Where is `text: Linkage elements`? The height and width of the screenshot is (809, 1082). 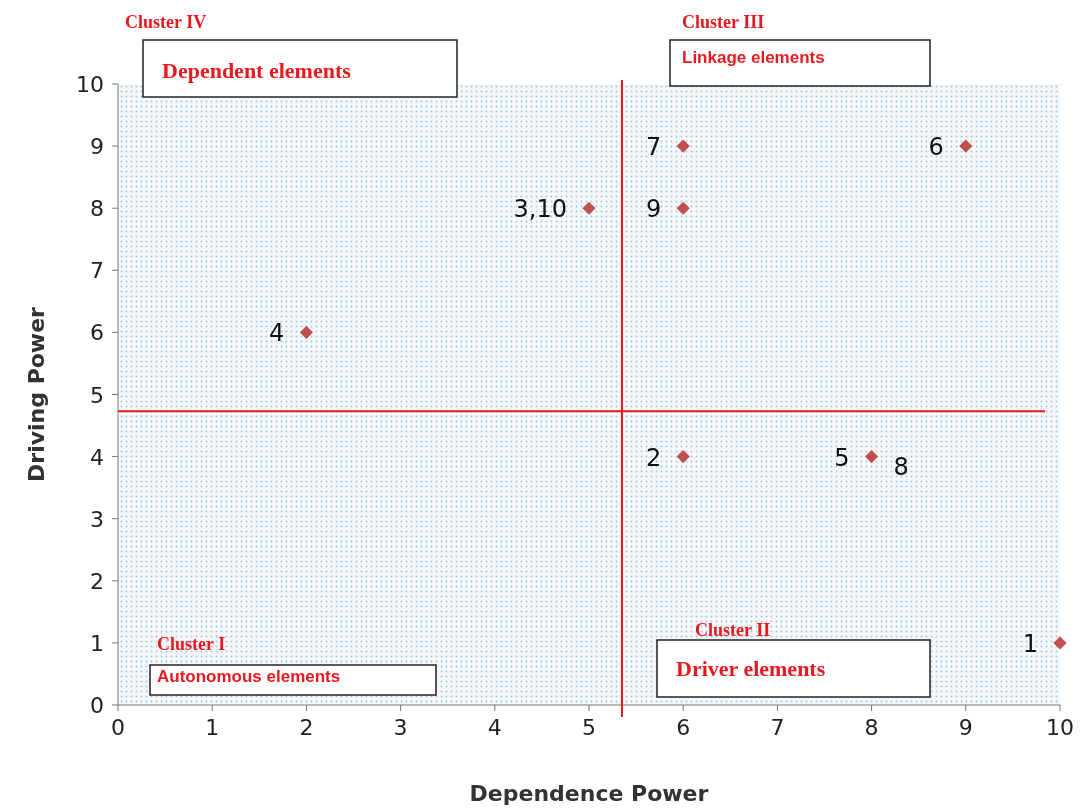
text: Linkage elements is located at coordinates (753, 57).